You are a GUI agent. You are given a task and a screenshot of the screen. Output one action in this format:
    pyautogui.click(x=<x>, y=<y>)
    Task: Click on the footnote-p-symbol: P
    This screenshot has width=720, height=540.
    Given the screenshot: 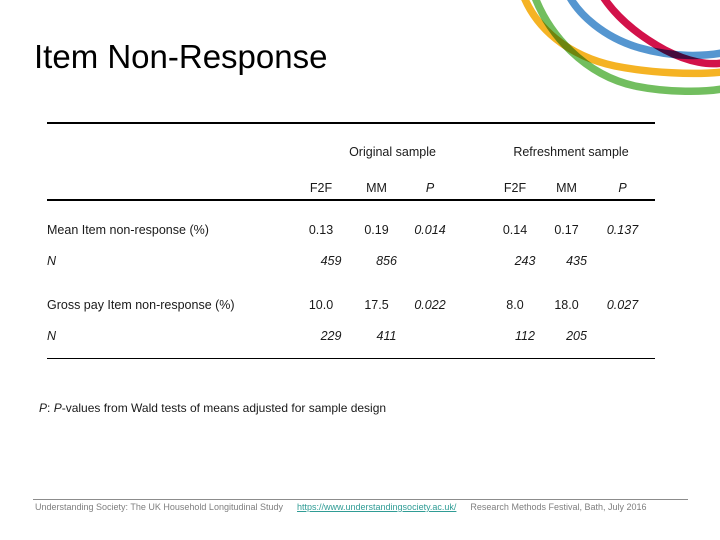 What is the action you would take?
    pyautogui.click(x=43, y=408)
    